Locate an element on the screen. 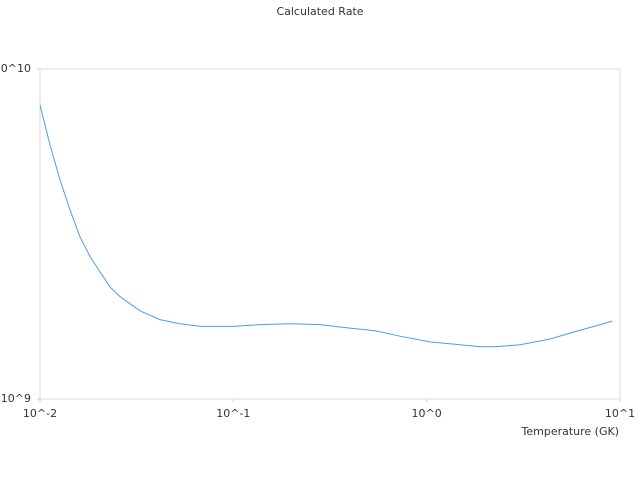 The image size is (640, 480). x-tick-label: 10^1 is located at coordinates (620, 413).